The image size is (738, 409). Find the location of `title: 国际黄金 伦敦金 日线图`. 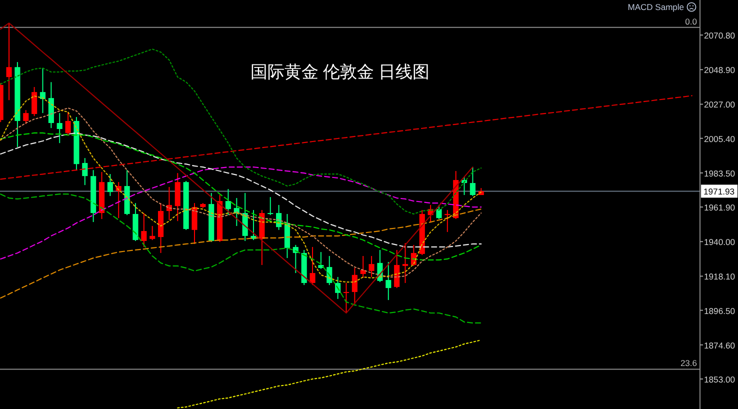

title: 国际黄金 伦敦金 日线图 is located at coordinates (340, 72).